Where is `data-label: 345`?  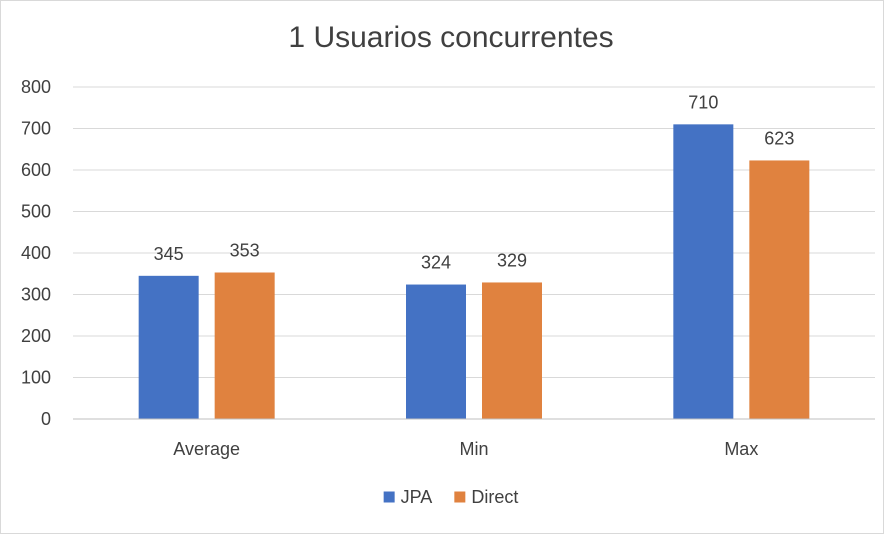
data-label: 345 is located at coordinates (169, 254).